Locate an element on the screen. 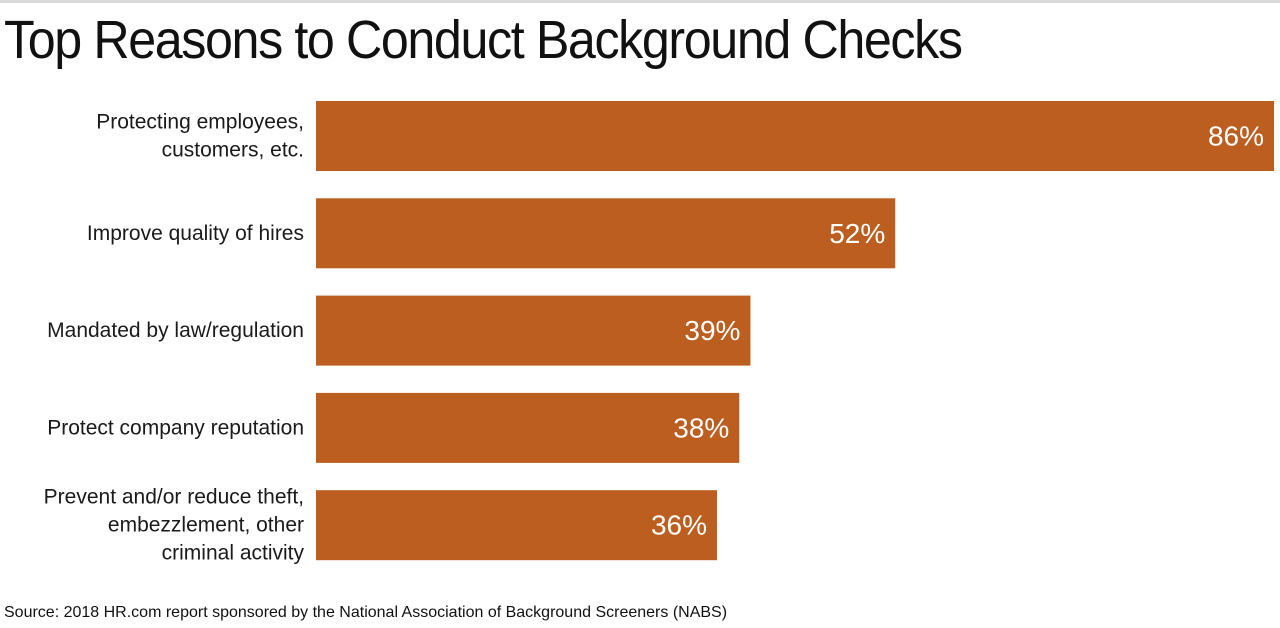 The height and width of the screenshot is (628, 1280). category-label-line: Prevent and/or reduce theft, is located at coordinates (174, 497).